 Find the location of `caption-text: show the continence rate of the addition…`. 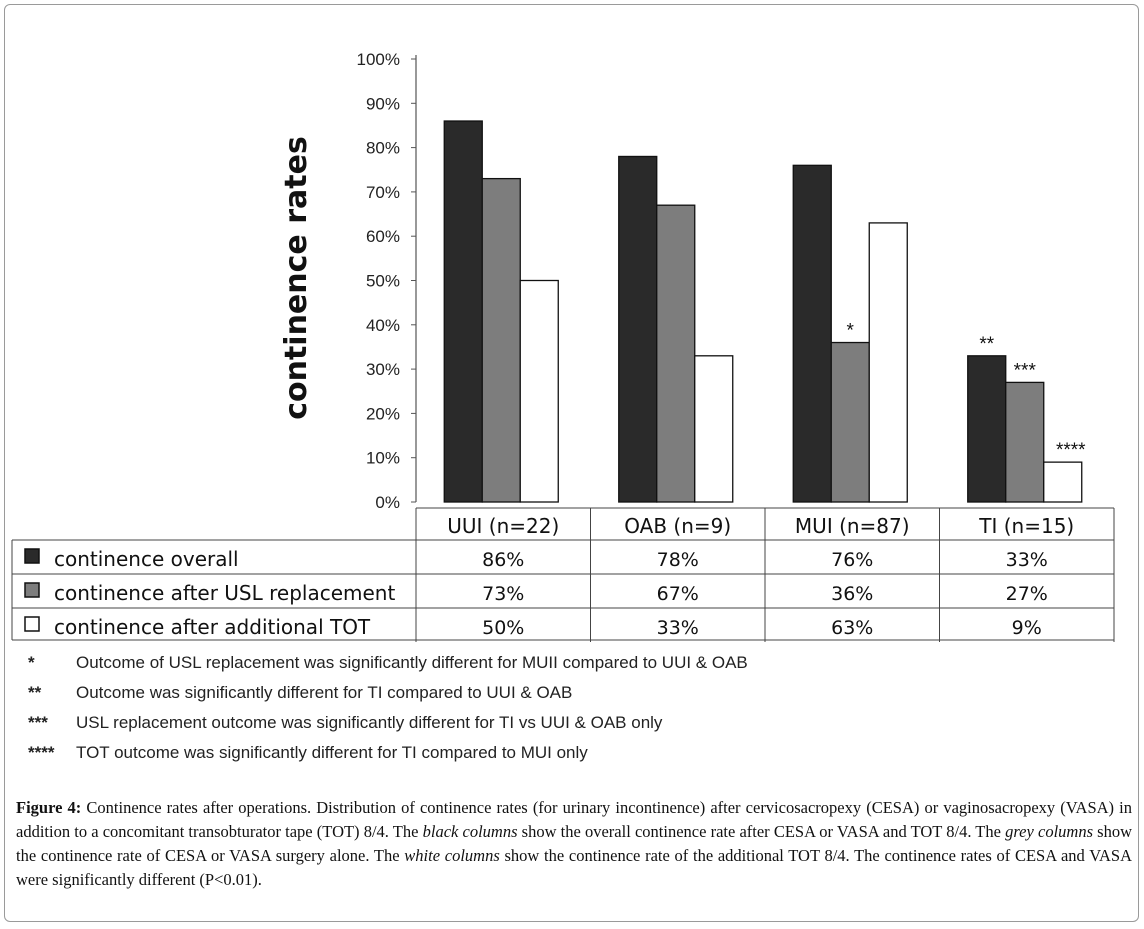

caption-text: show the continence rate of the addition… is located at coordinates (574, 867).